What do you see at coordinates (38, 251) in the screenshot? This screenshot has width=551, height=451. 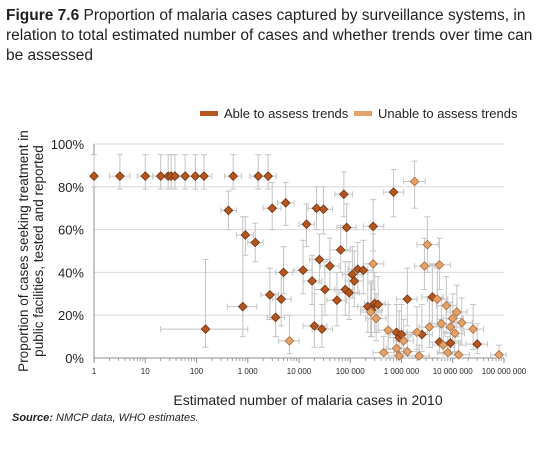 I see `y-axis-label-line: public facilities, tested and reported` at bounding box center [38, 251].